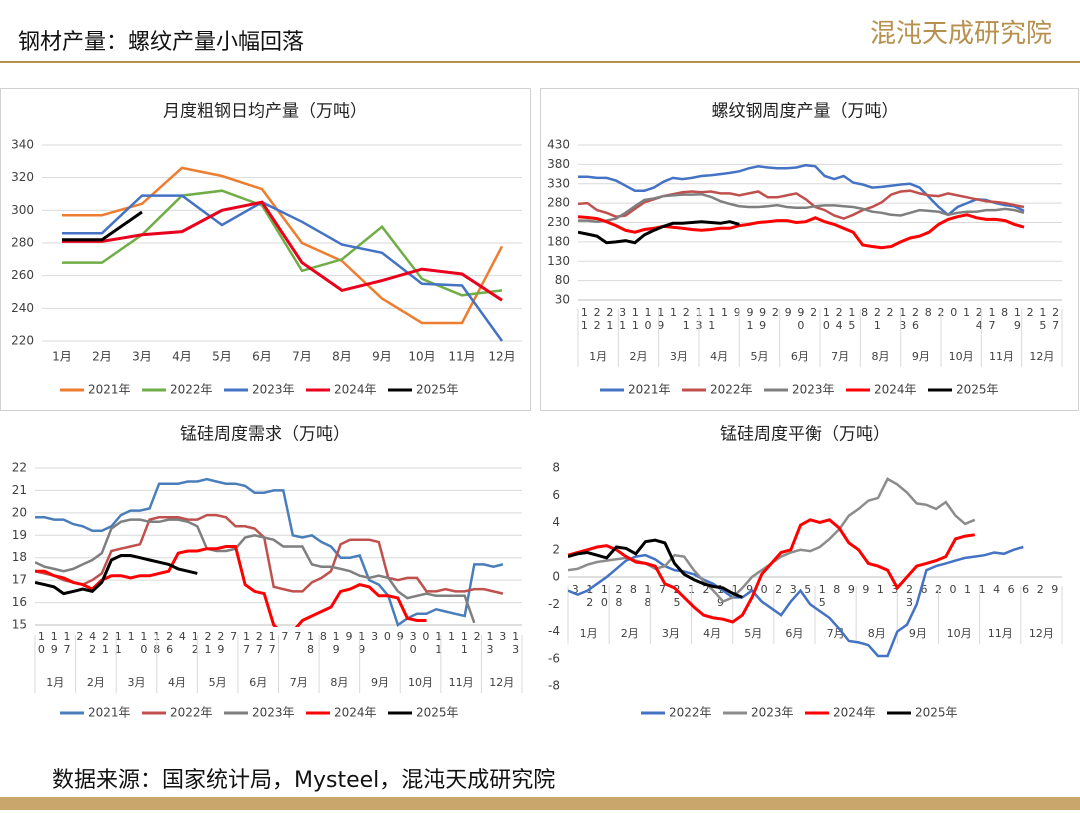  I want to click on y-tick-label: 30, so click(562, 300).